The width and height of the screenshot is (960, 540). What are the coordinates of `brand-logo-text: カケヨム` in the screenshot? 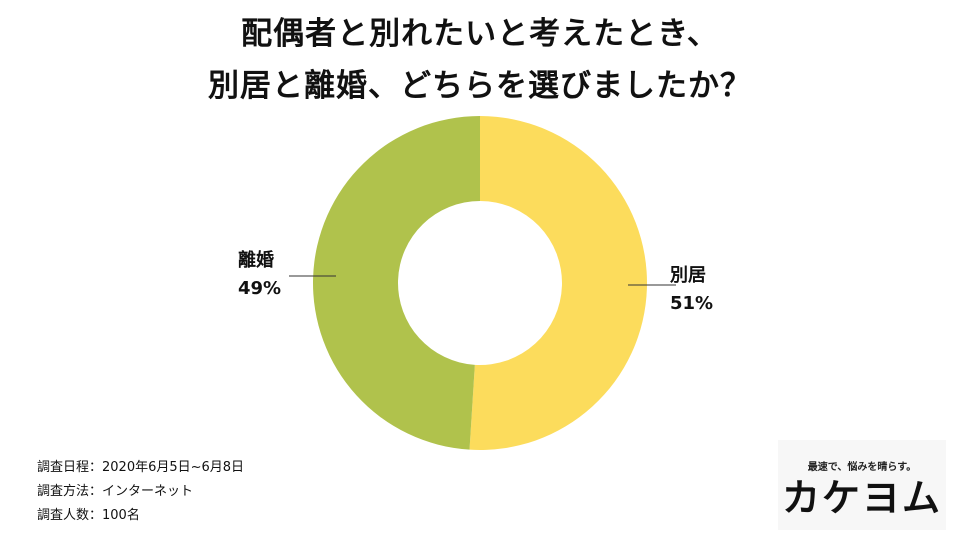 It's located at (861, 498).